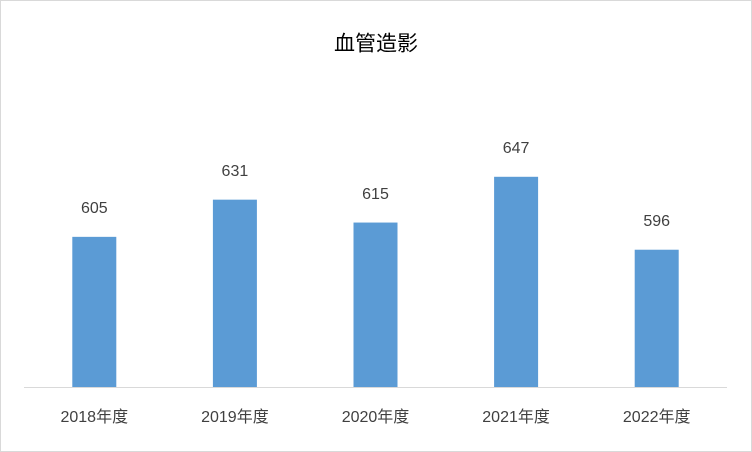  What do you see at coordinates (235, 171) in the screenshot?
I see `data-label: 631` at bounding box center [235, 171].